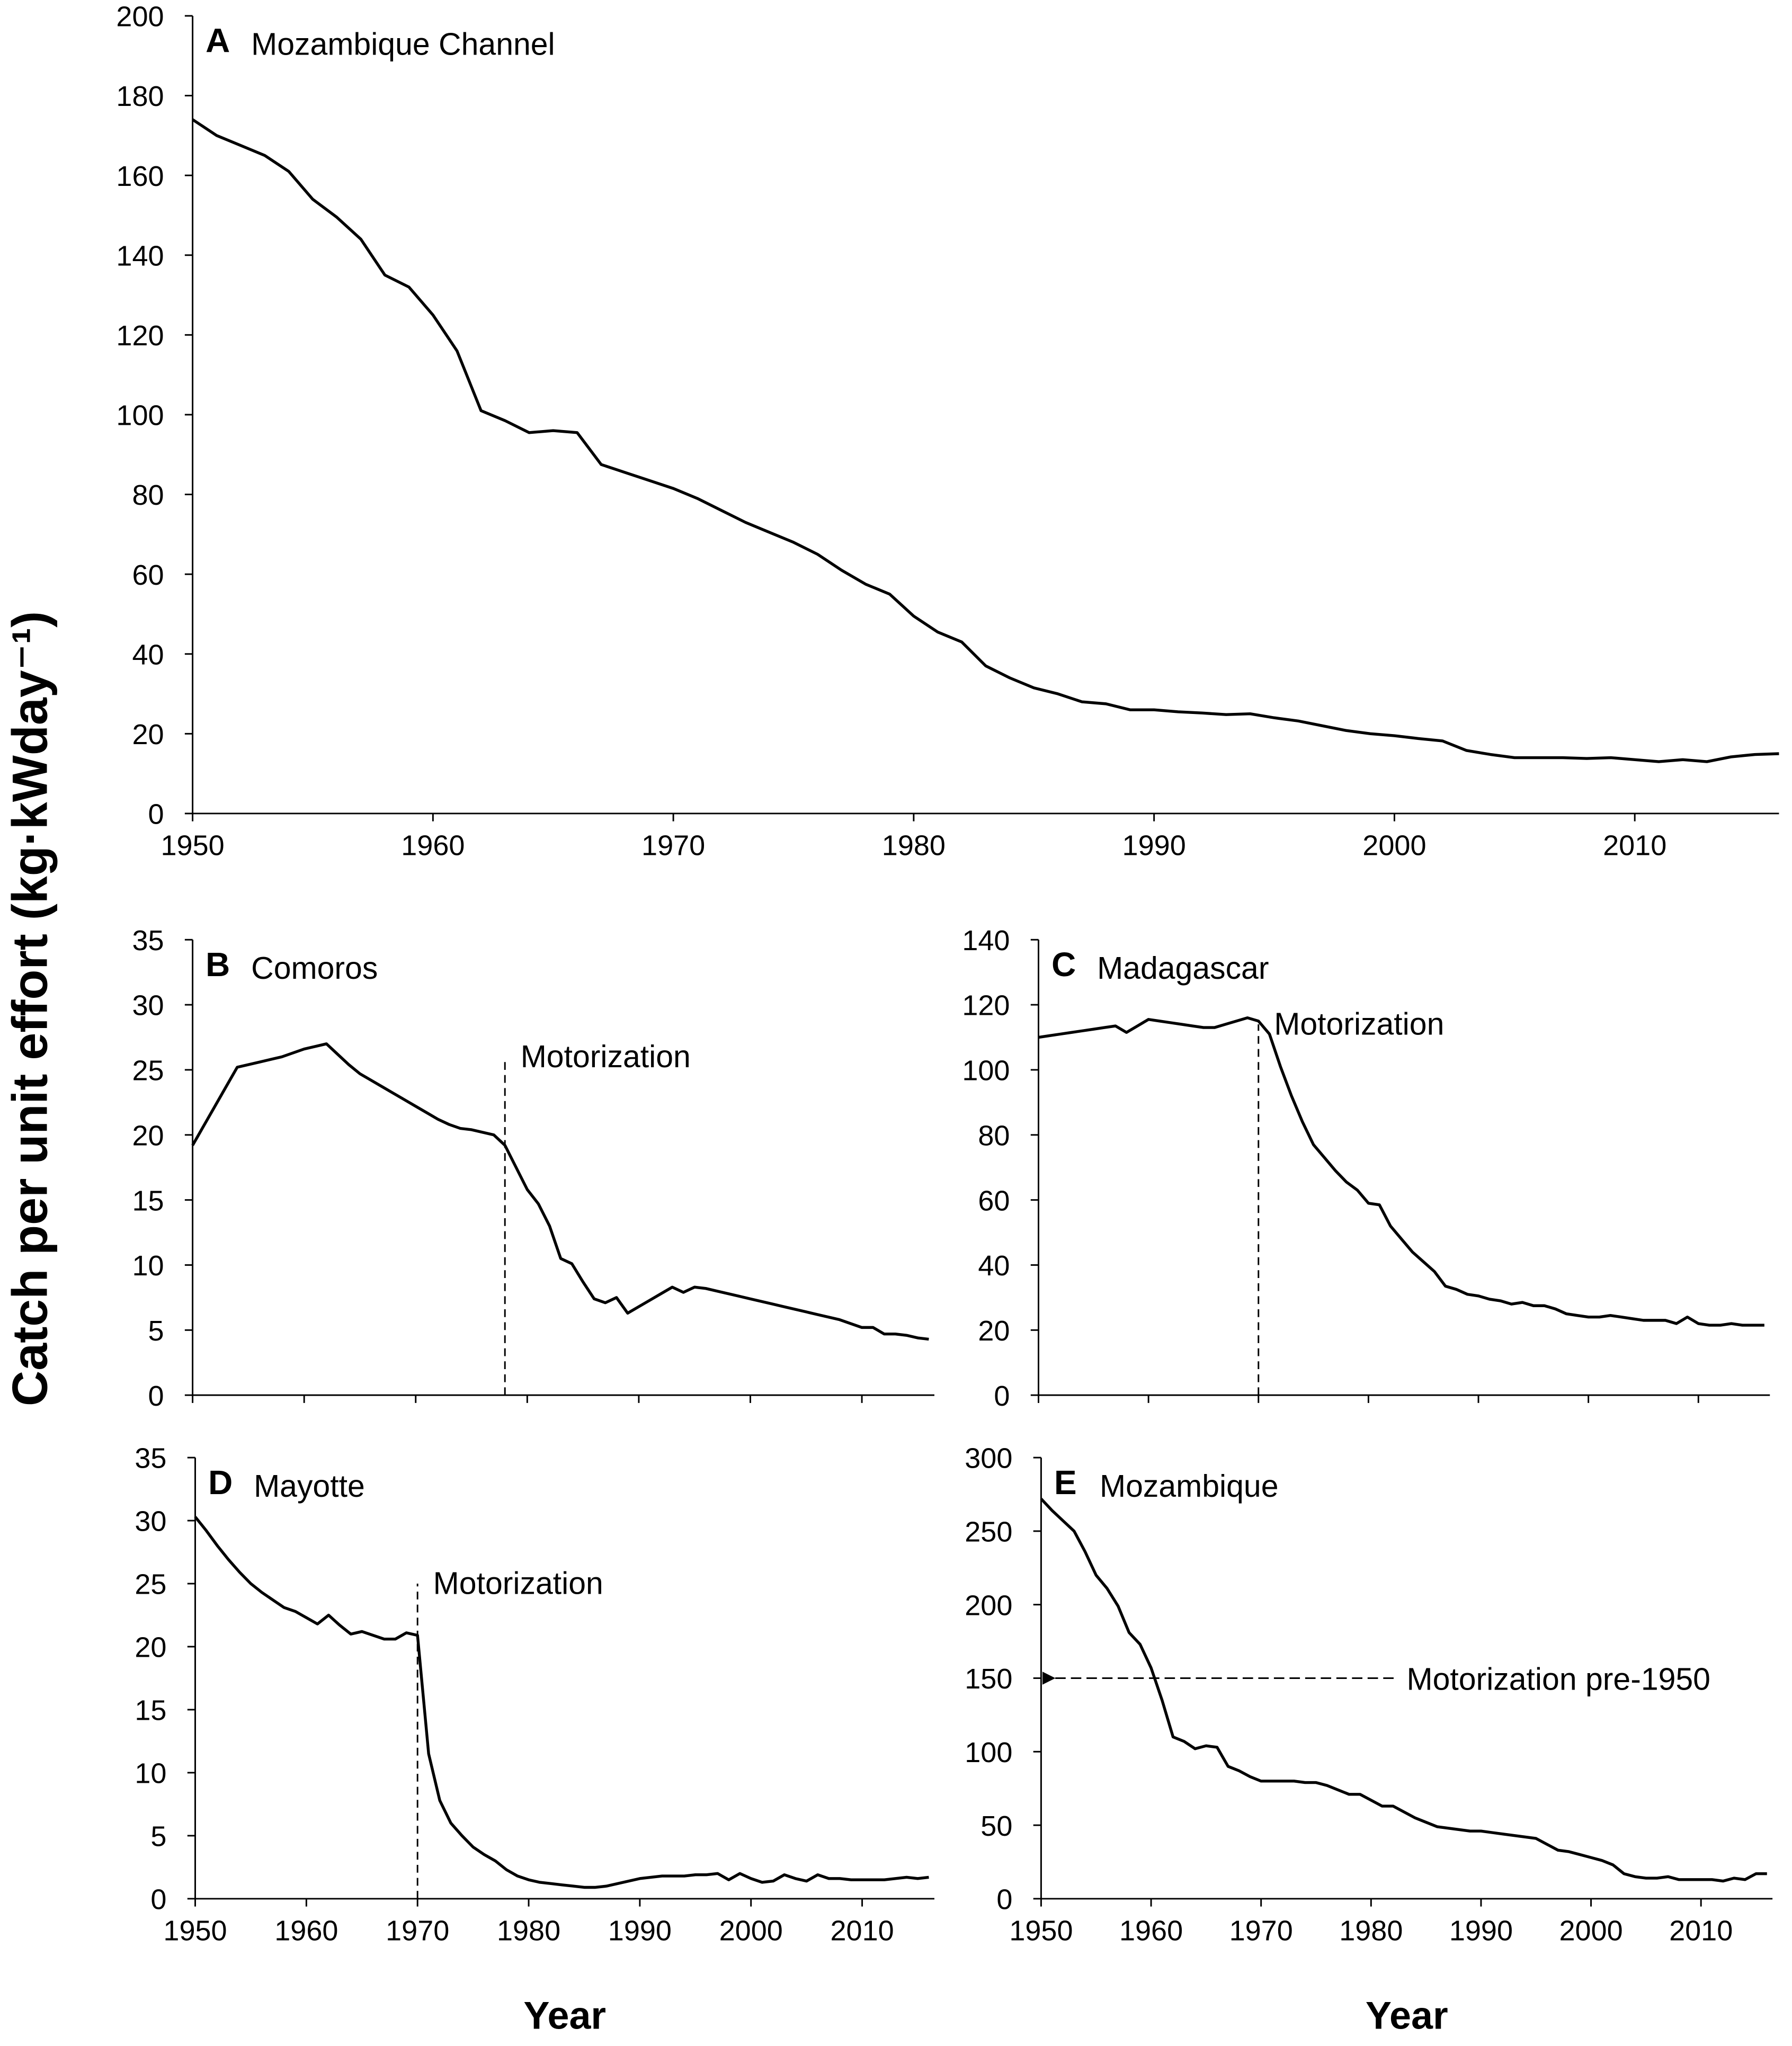  Describe the element at coordinates (140, 176) in the screenshot. I see `y-tick-label: 160` at that location.